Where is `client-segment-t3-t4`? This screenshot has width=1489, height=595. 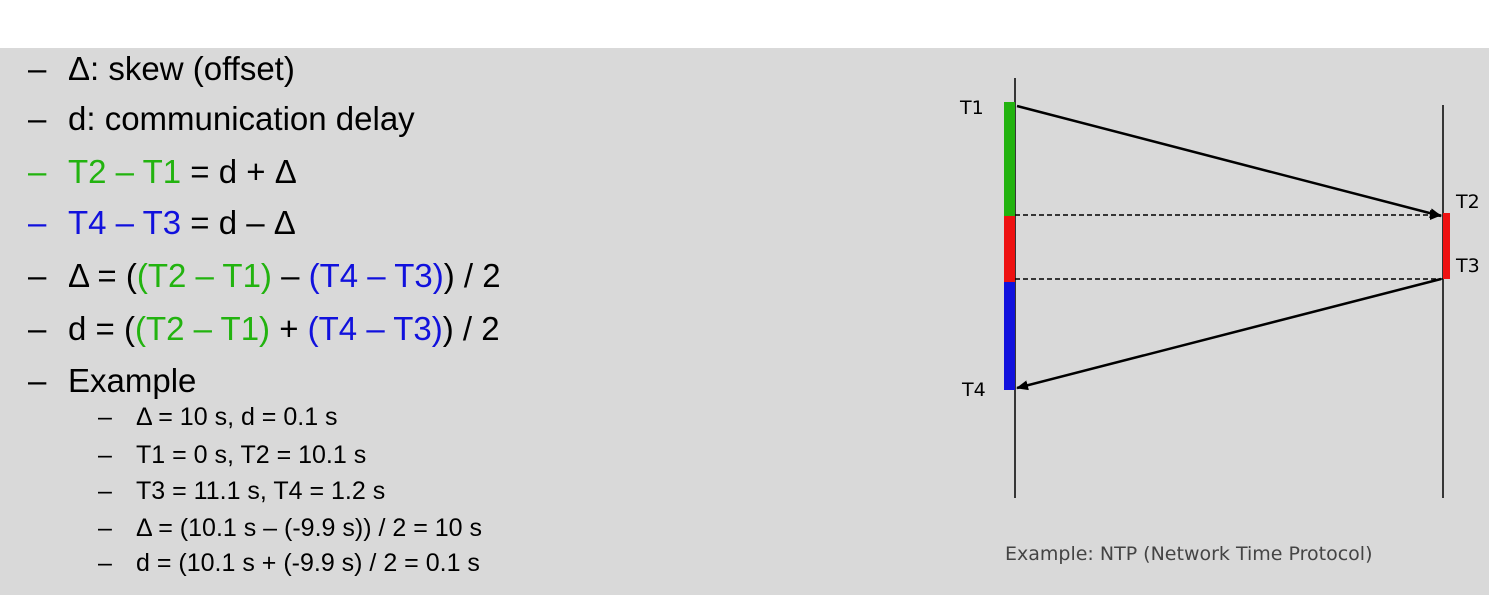 client-segment-t3-t4 is located at coordinates (1009, 336).